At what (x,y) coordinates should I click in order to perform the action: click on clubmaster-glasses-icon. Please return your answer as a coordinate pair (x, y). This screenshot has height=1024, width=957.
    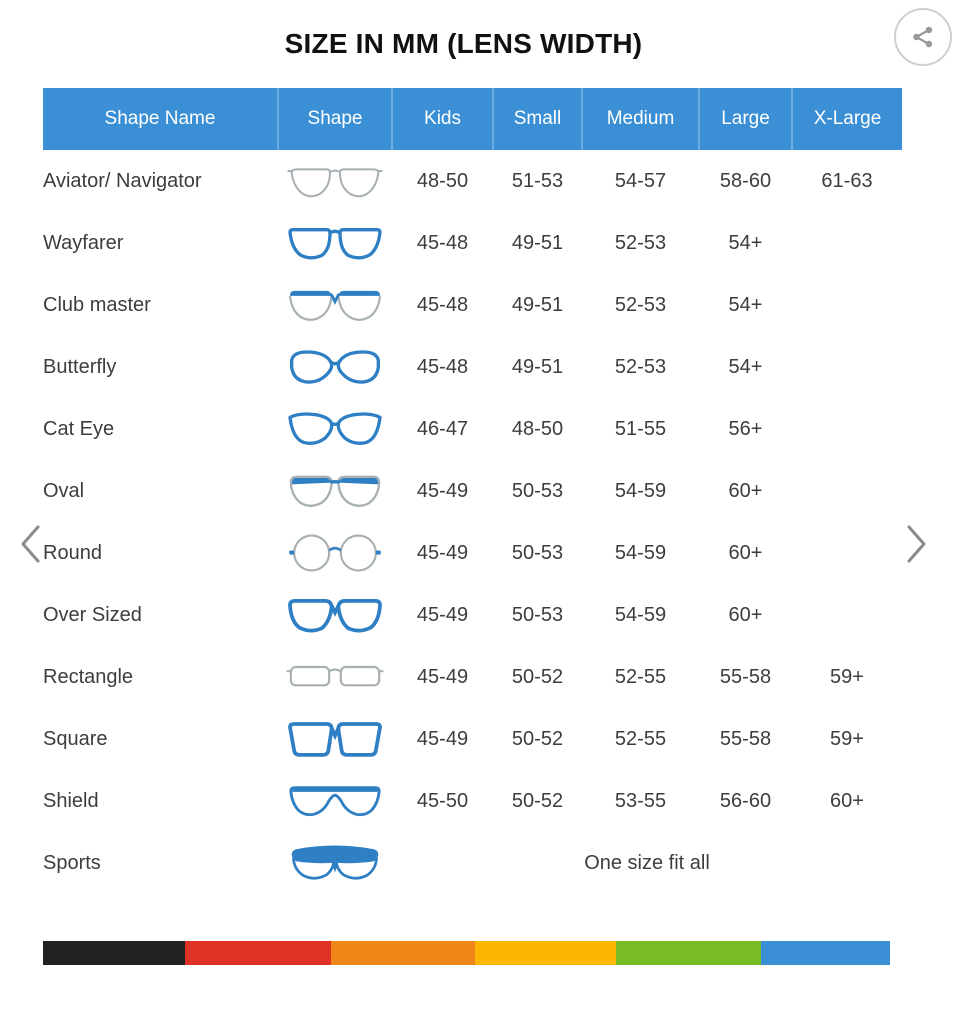
    Looking at the image, I should click on (335, 305).